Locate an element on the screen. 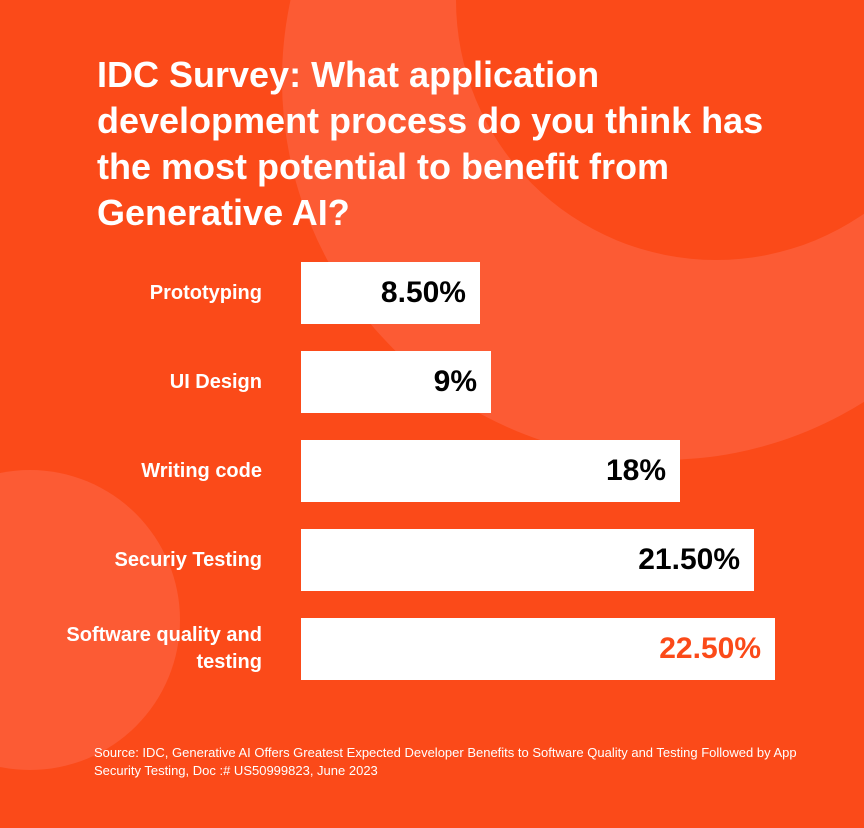  bar: 21.50% is located at coordinates (527, 560).